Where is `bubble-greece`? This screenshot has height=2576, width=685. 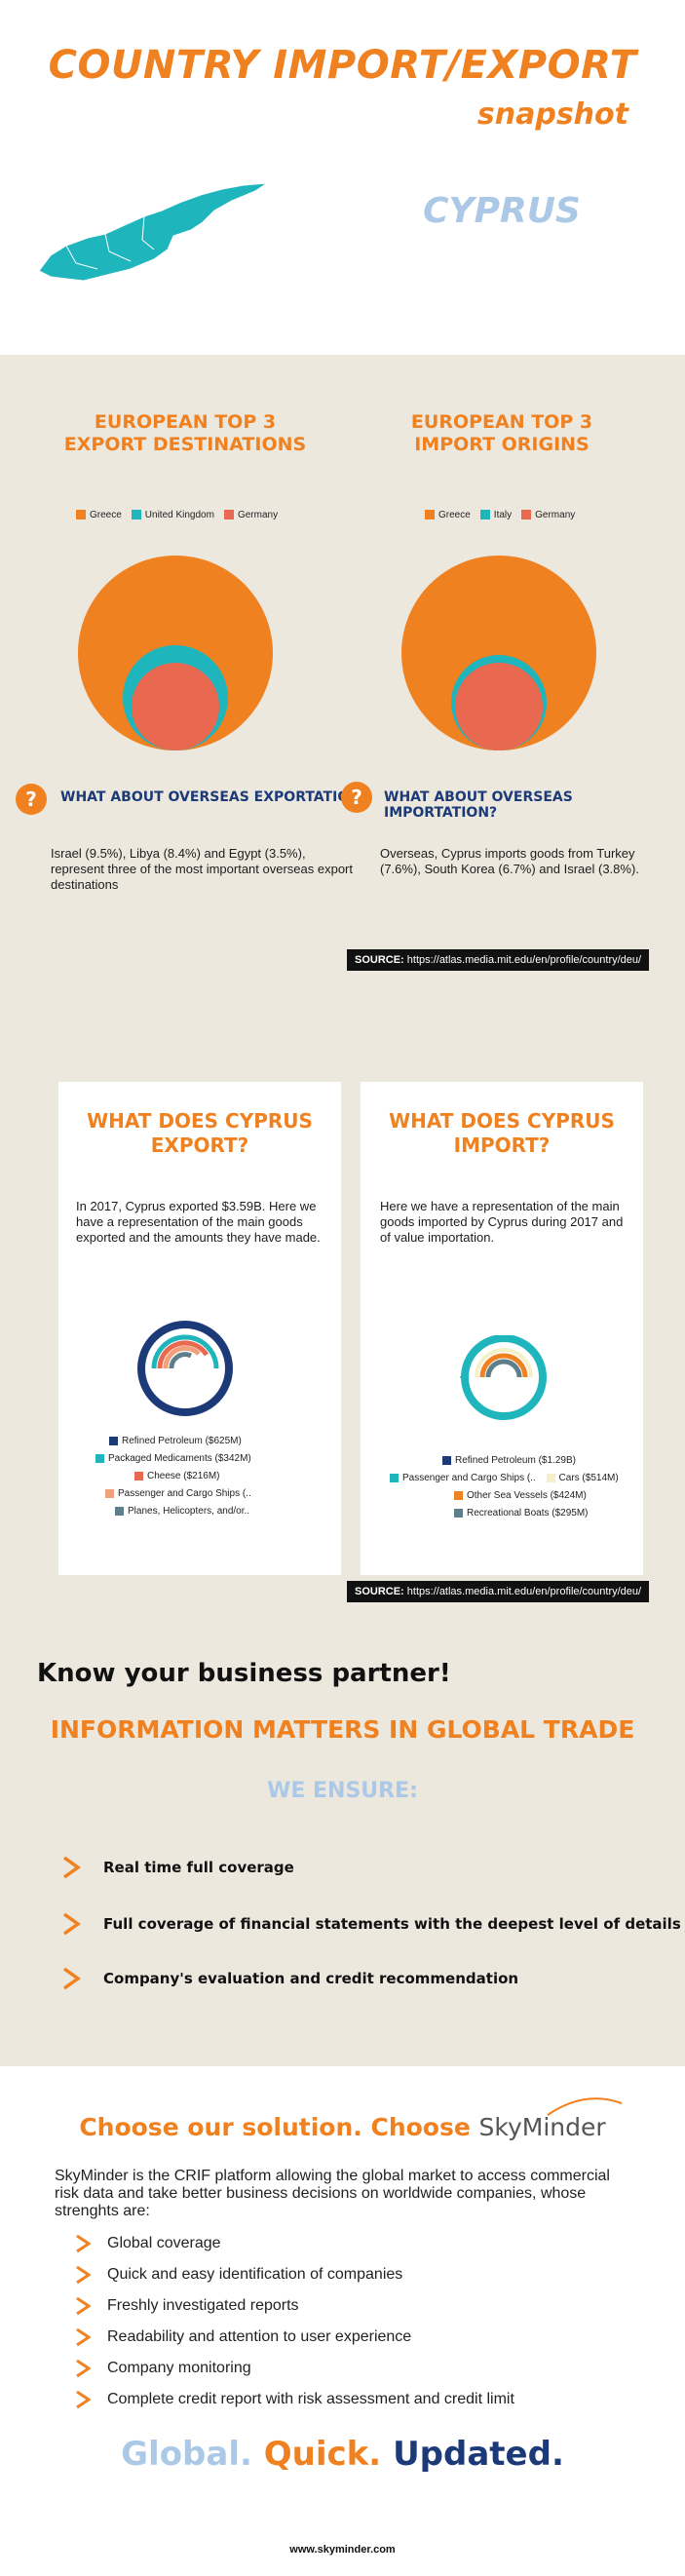 bubble-greece is located at coordinates (499, 653).